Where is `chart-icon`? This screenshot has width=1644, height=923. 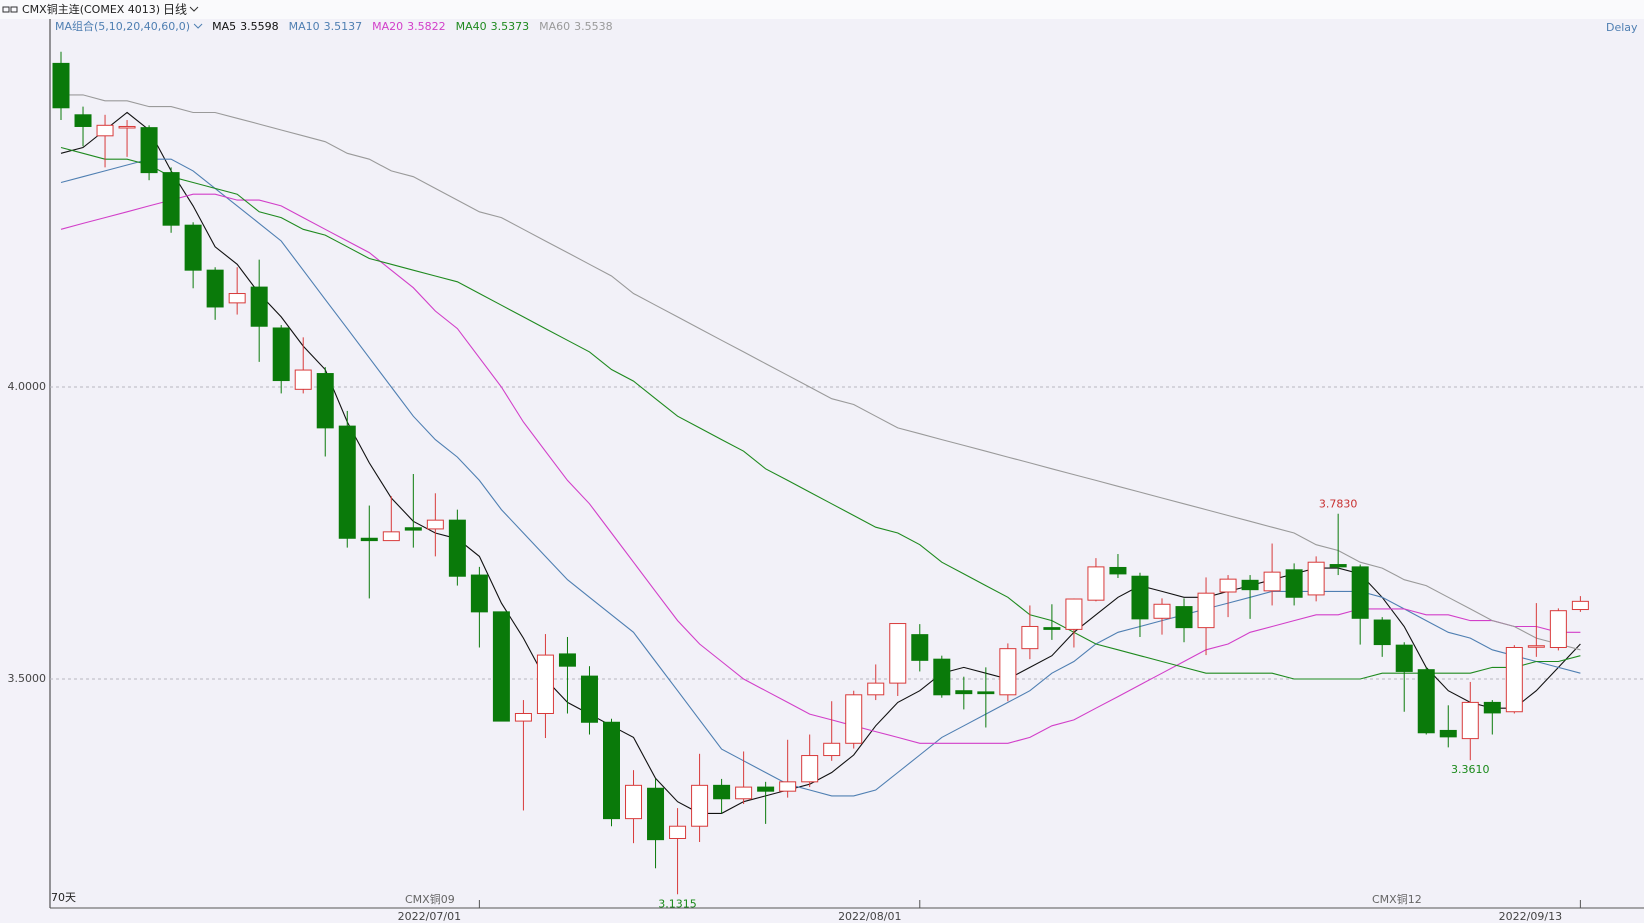
chart-icon is located at coordinates (10, 9).